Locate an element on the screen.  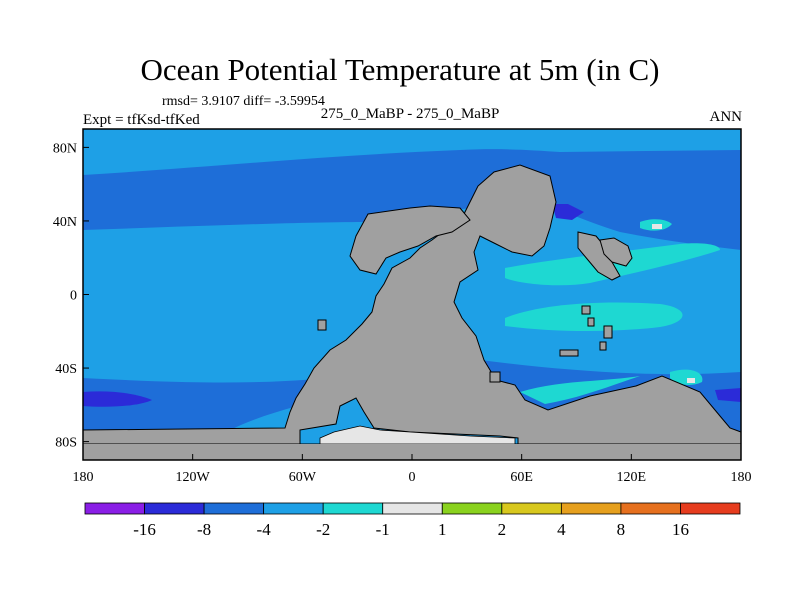
colorbar-label: -8 is located at coordinates (204, 529).